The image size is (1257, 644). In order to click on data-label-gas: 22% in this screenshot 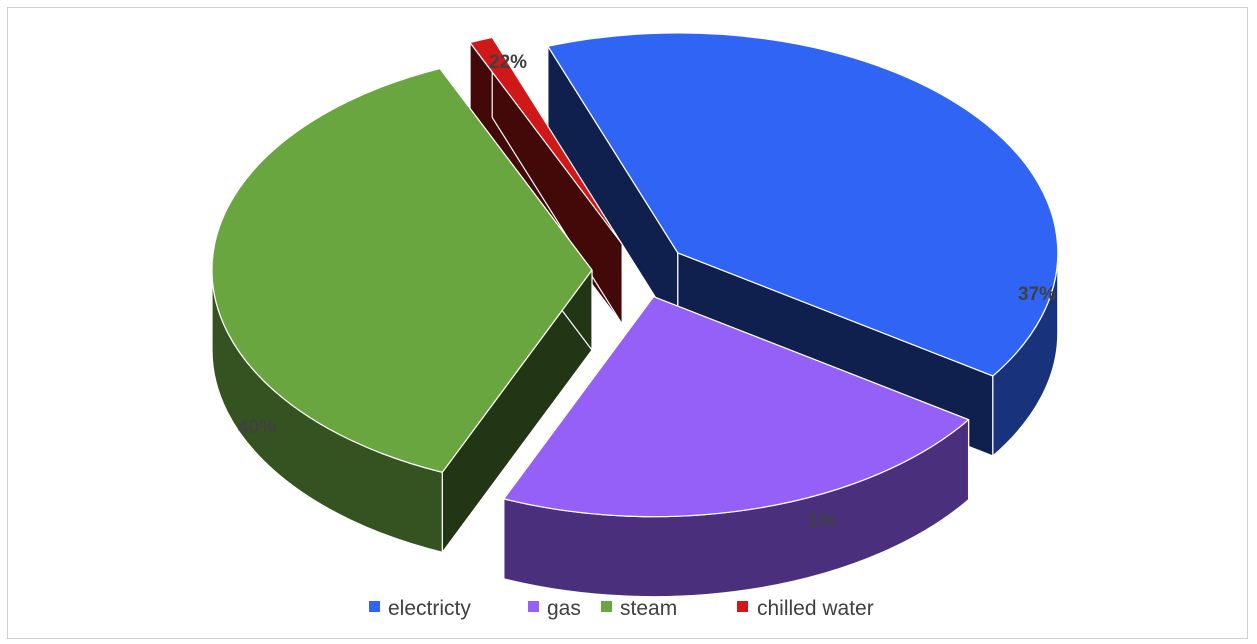, I will do `click(508, 62)`.